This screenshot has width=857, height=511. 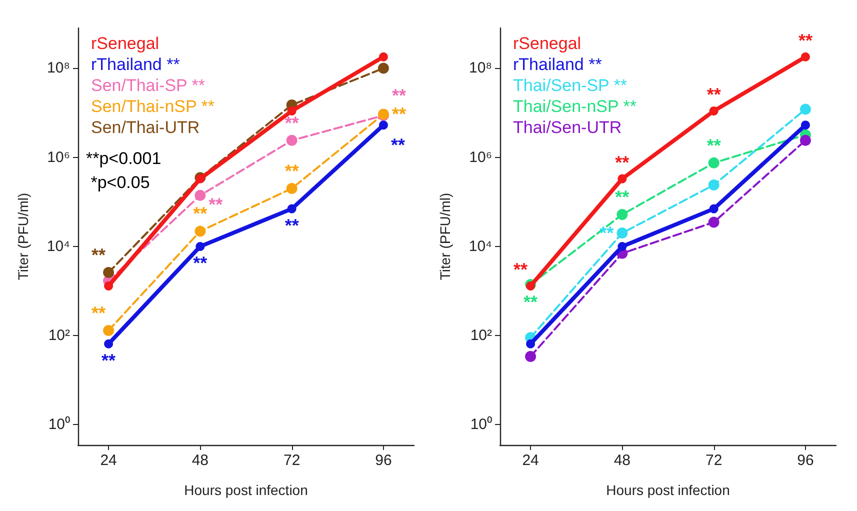 What do you see at coordinates (567, 127) in the screenshot?
I see `text: Thai/Sen-UTR` at bounding box center [567, 127].